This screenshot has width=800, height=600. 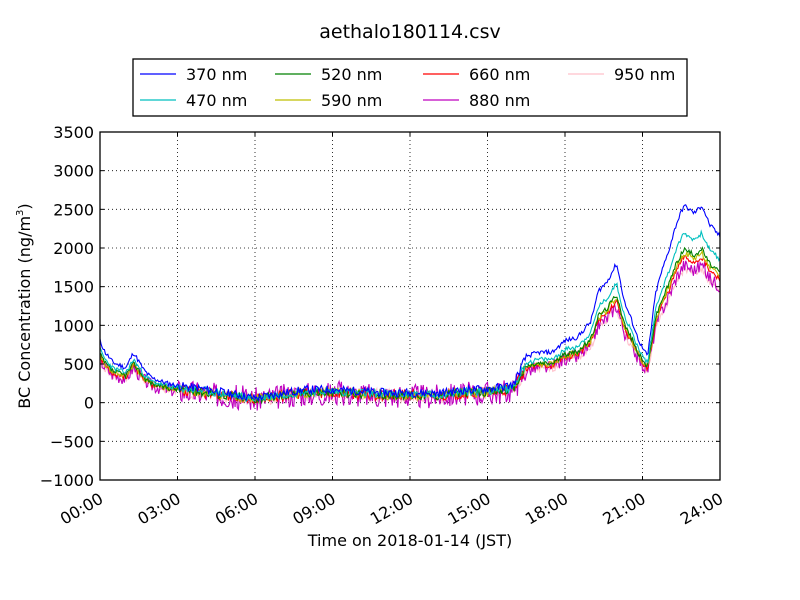 What do you see at coordinates (351, 100) in the screenshot?
I see `legend-label: 590 nm` at bounding box center [351, 100].